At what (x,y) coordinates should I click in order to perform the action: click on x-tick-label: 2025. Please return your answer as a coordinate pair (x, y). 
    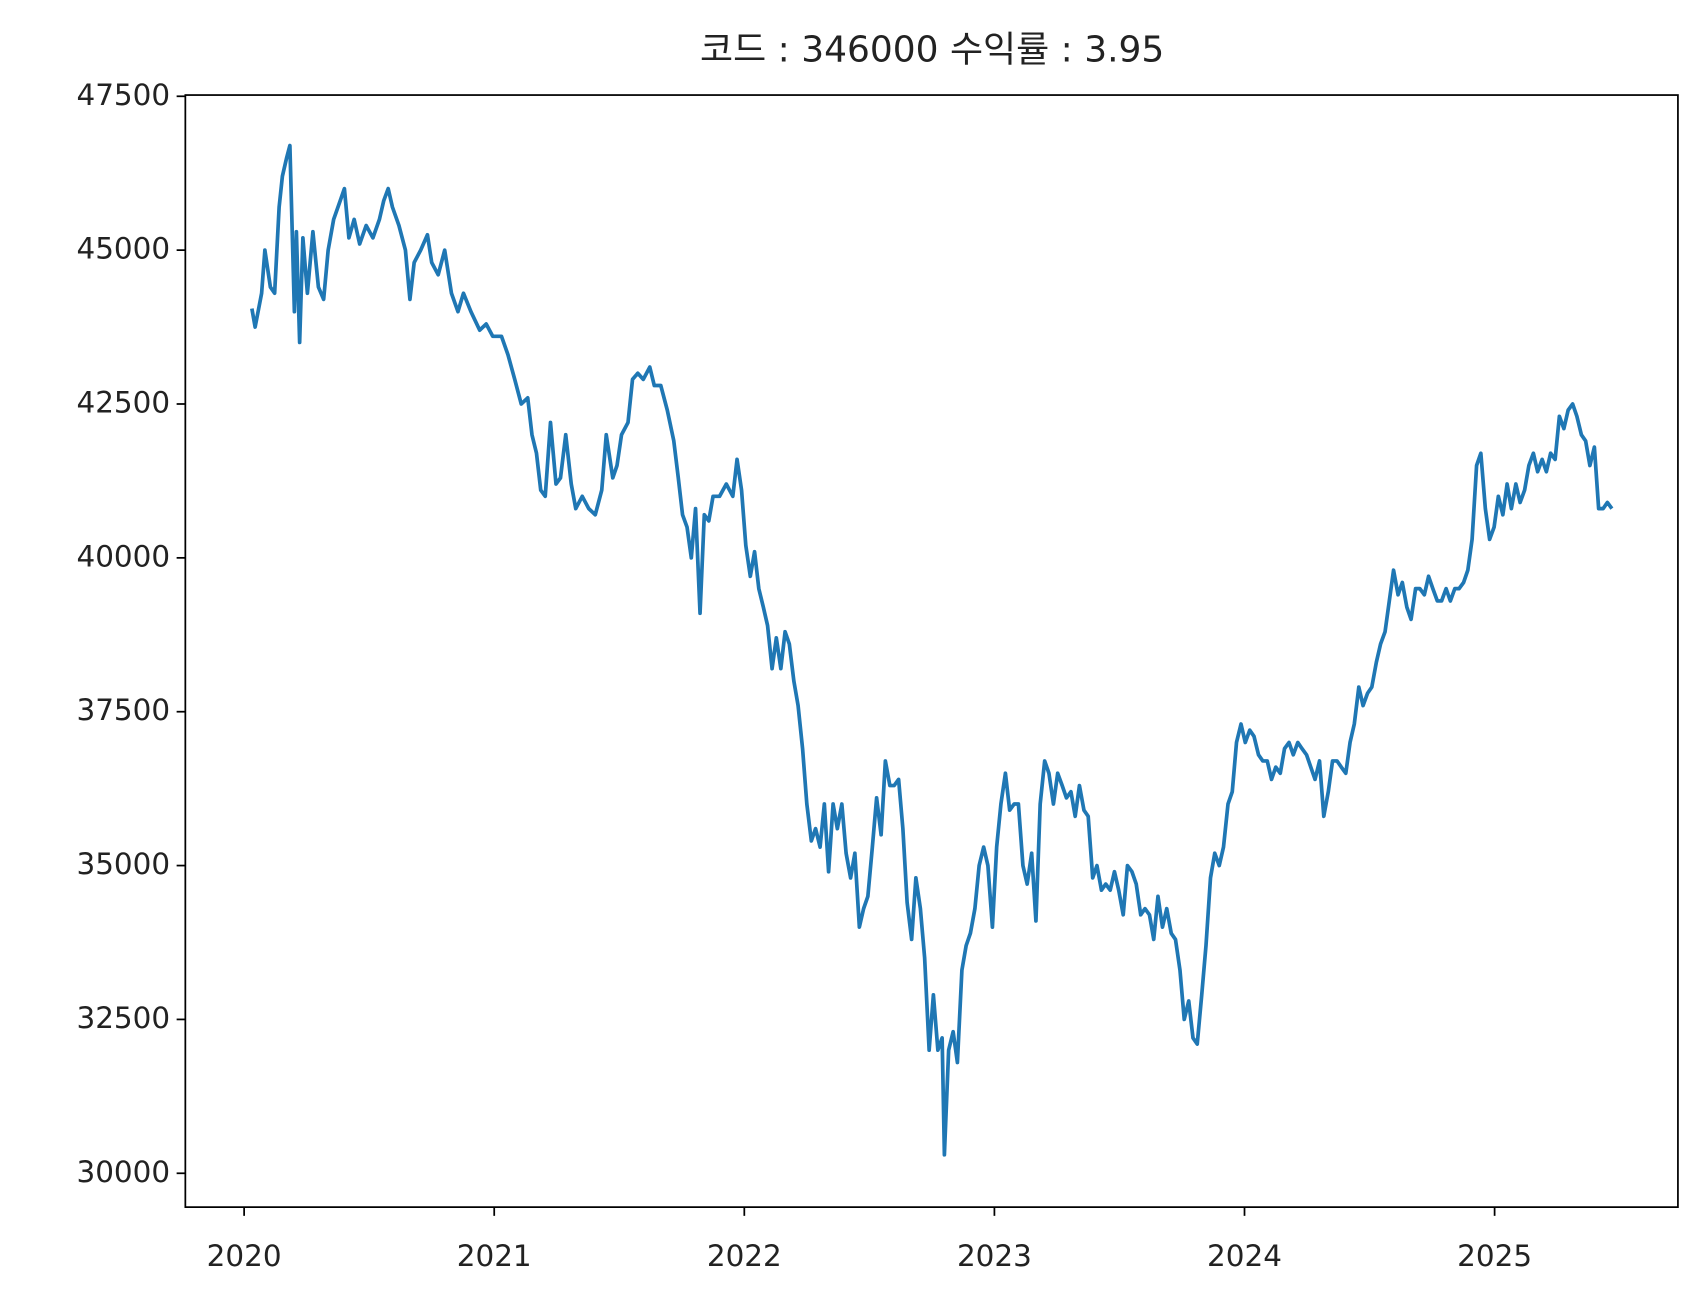
    Looking at the image, I should click on (1494, 1256).